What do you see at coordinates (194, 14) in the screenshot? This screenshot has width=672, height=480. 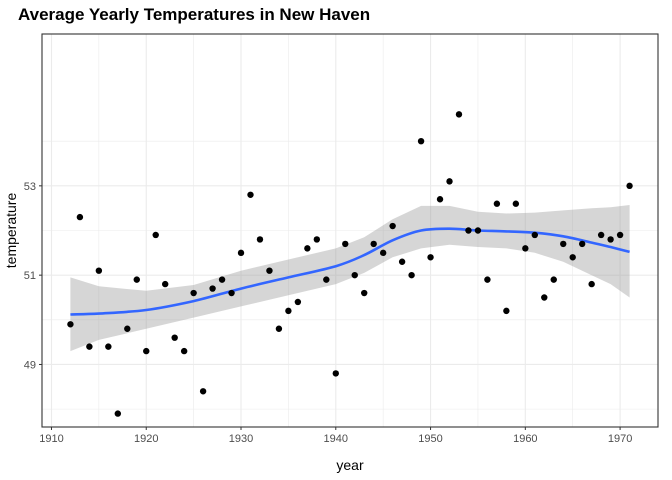 I see `chart-title: Average Yearly Temperatures in New Haven` at bounding box center [194, 14].